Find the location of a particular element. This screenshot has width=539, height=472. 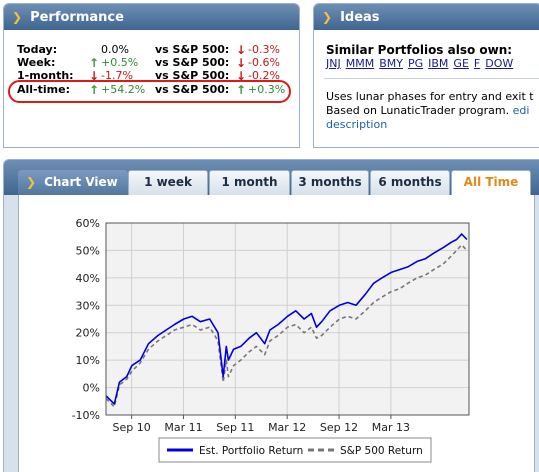

sp500-value: +0.3% is located at coordinates (267, 89).